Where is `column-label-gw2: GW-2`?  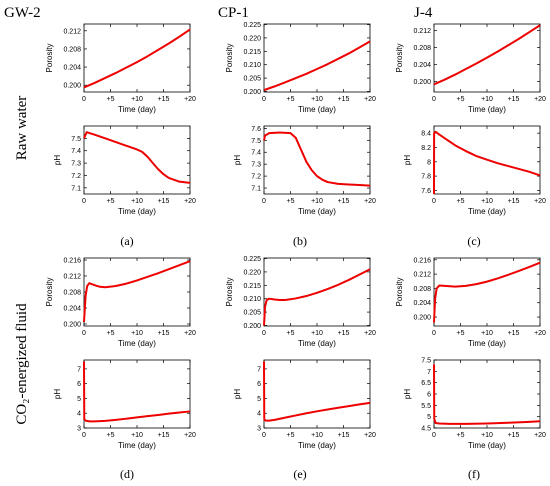 column-label-gw2: GW-2 is located at coordinates (22, 13).